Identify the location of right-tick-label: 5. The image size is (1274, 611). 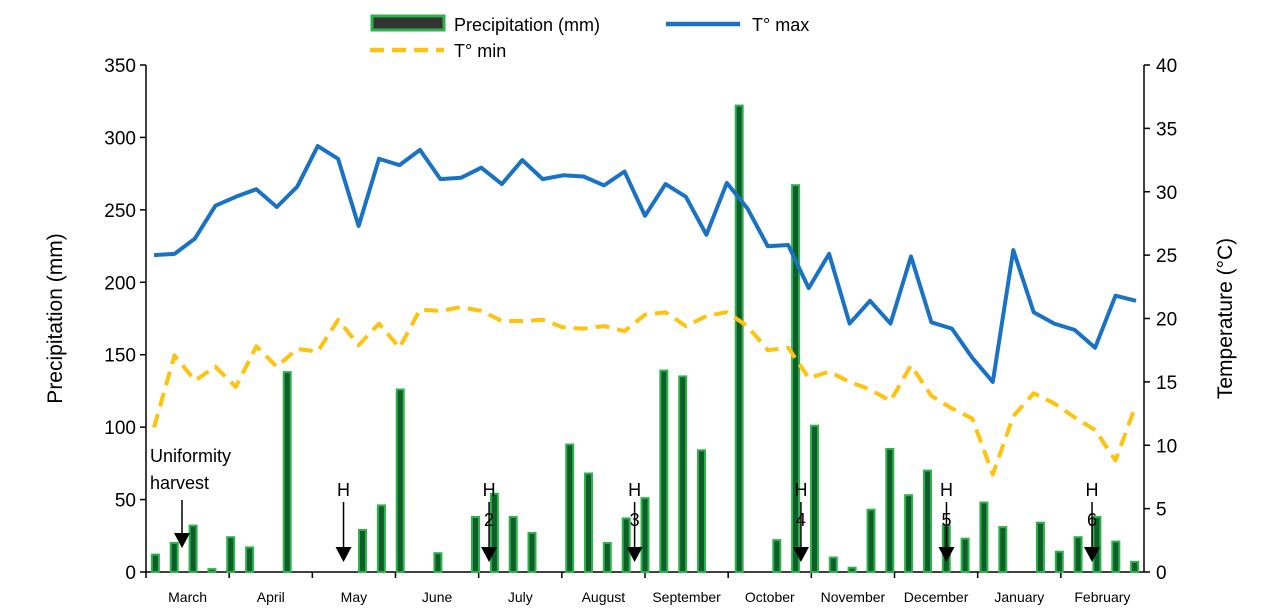
(1161, 510).